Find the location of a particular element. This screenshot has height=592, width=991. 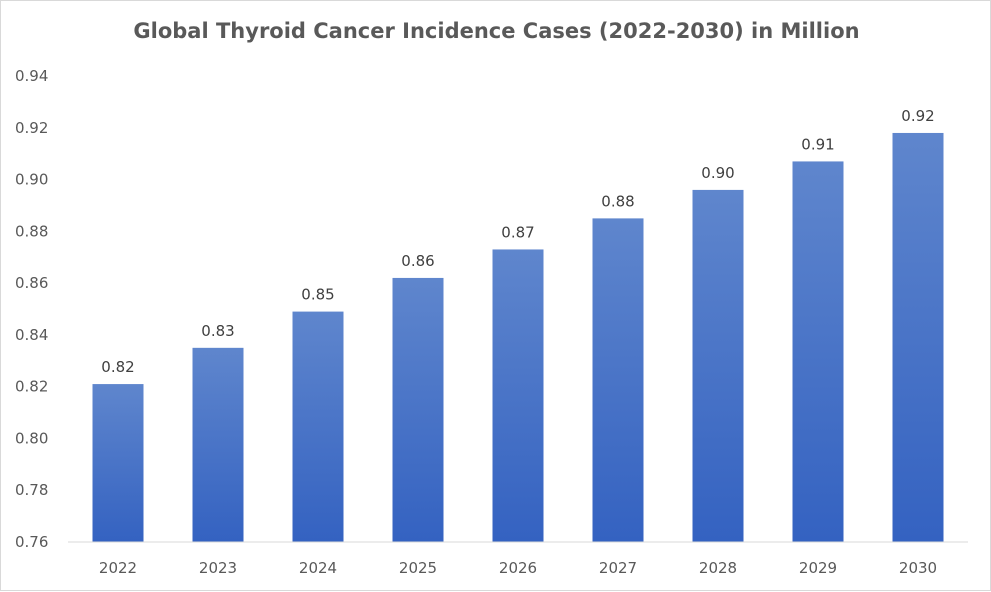

data-label-2030: 0.92 is located at coordinates (917, 116).